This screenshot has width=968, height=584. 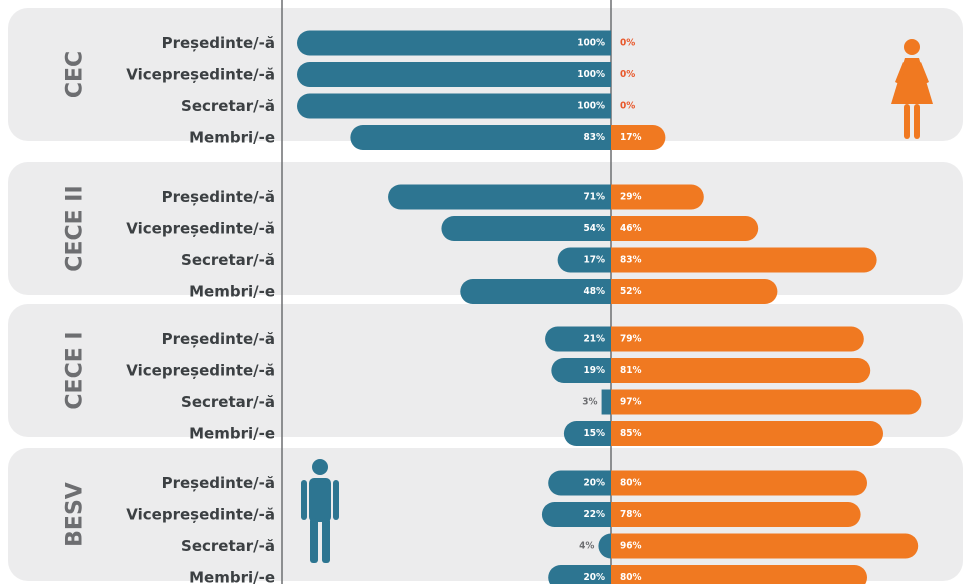 What do you see at coordinates (912, 89) in the screenshot?
I see `female-figure-icon` at bounding box center [912, 89].